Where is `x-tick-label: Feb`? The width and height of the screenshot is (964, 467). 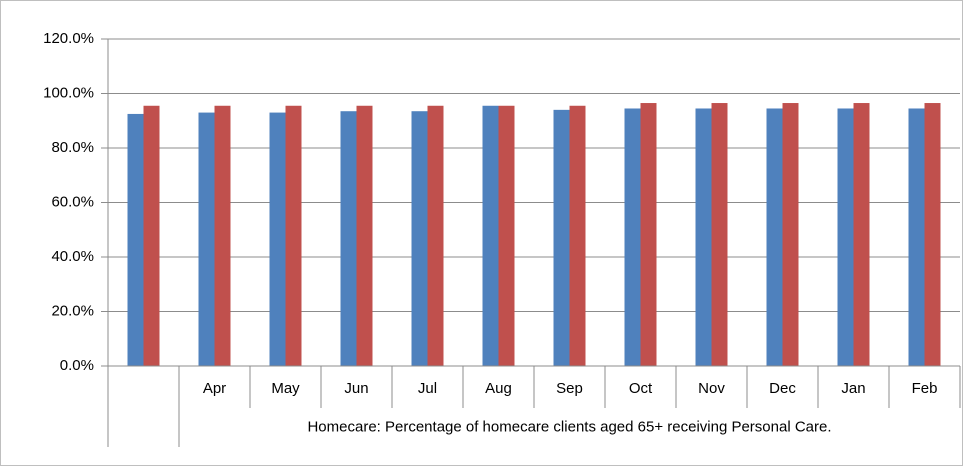
x-tick-label: Feb is located at coordinates (925, 388).